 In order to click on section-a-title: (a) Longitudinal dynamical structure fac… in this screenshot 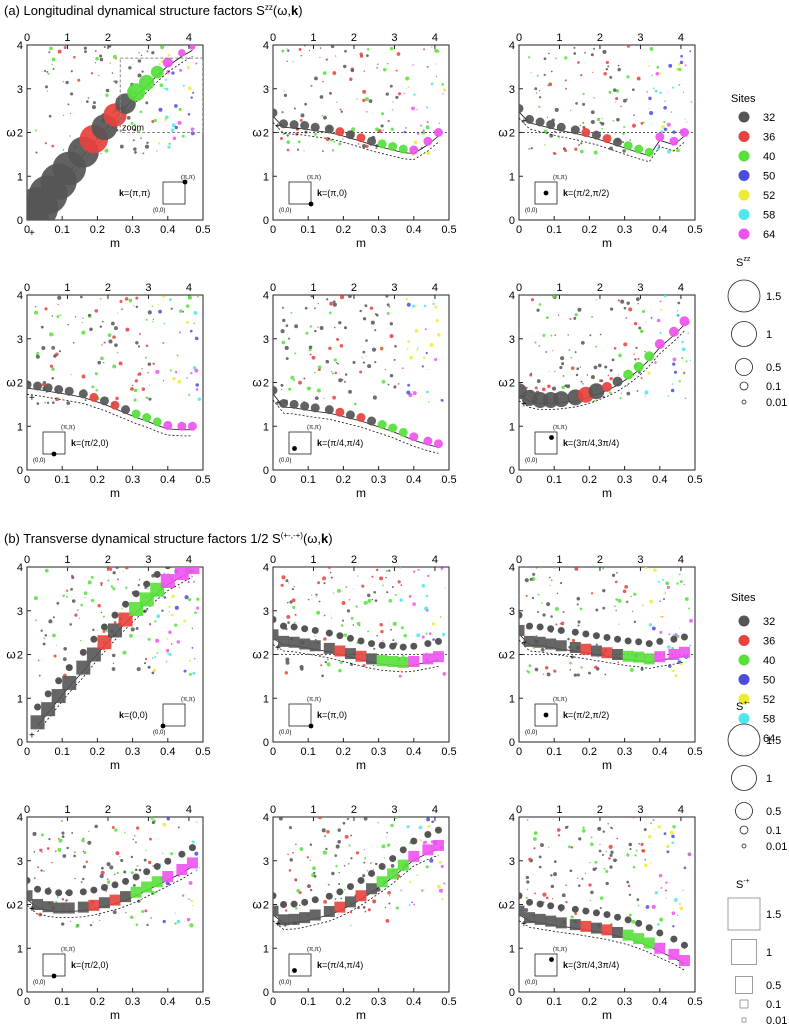, I will do `click(153, 10)`.